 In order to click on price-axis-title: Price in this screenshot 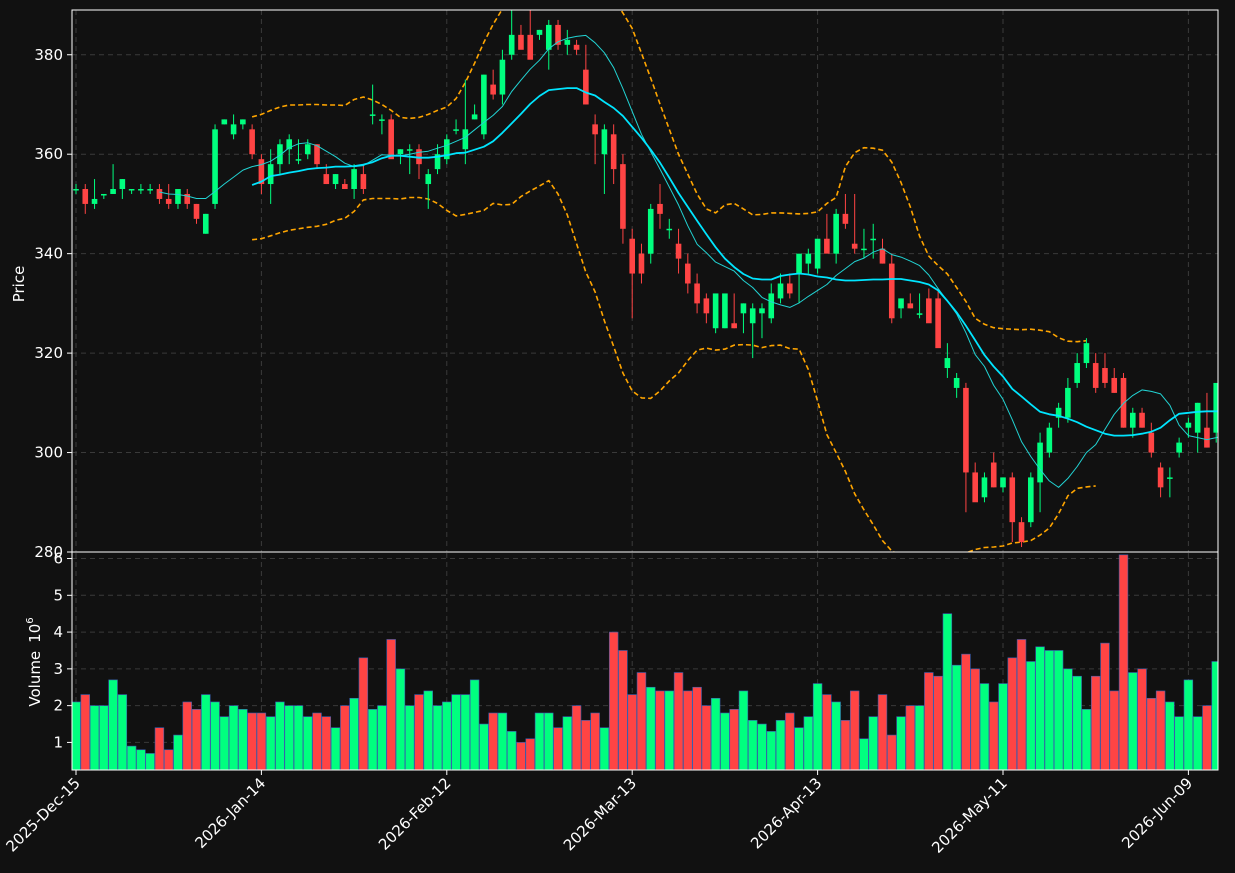, I will do `click(19, 284)`.